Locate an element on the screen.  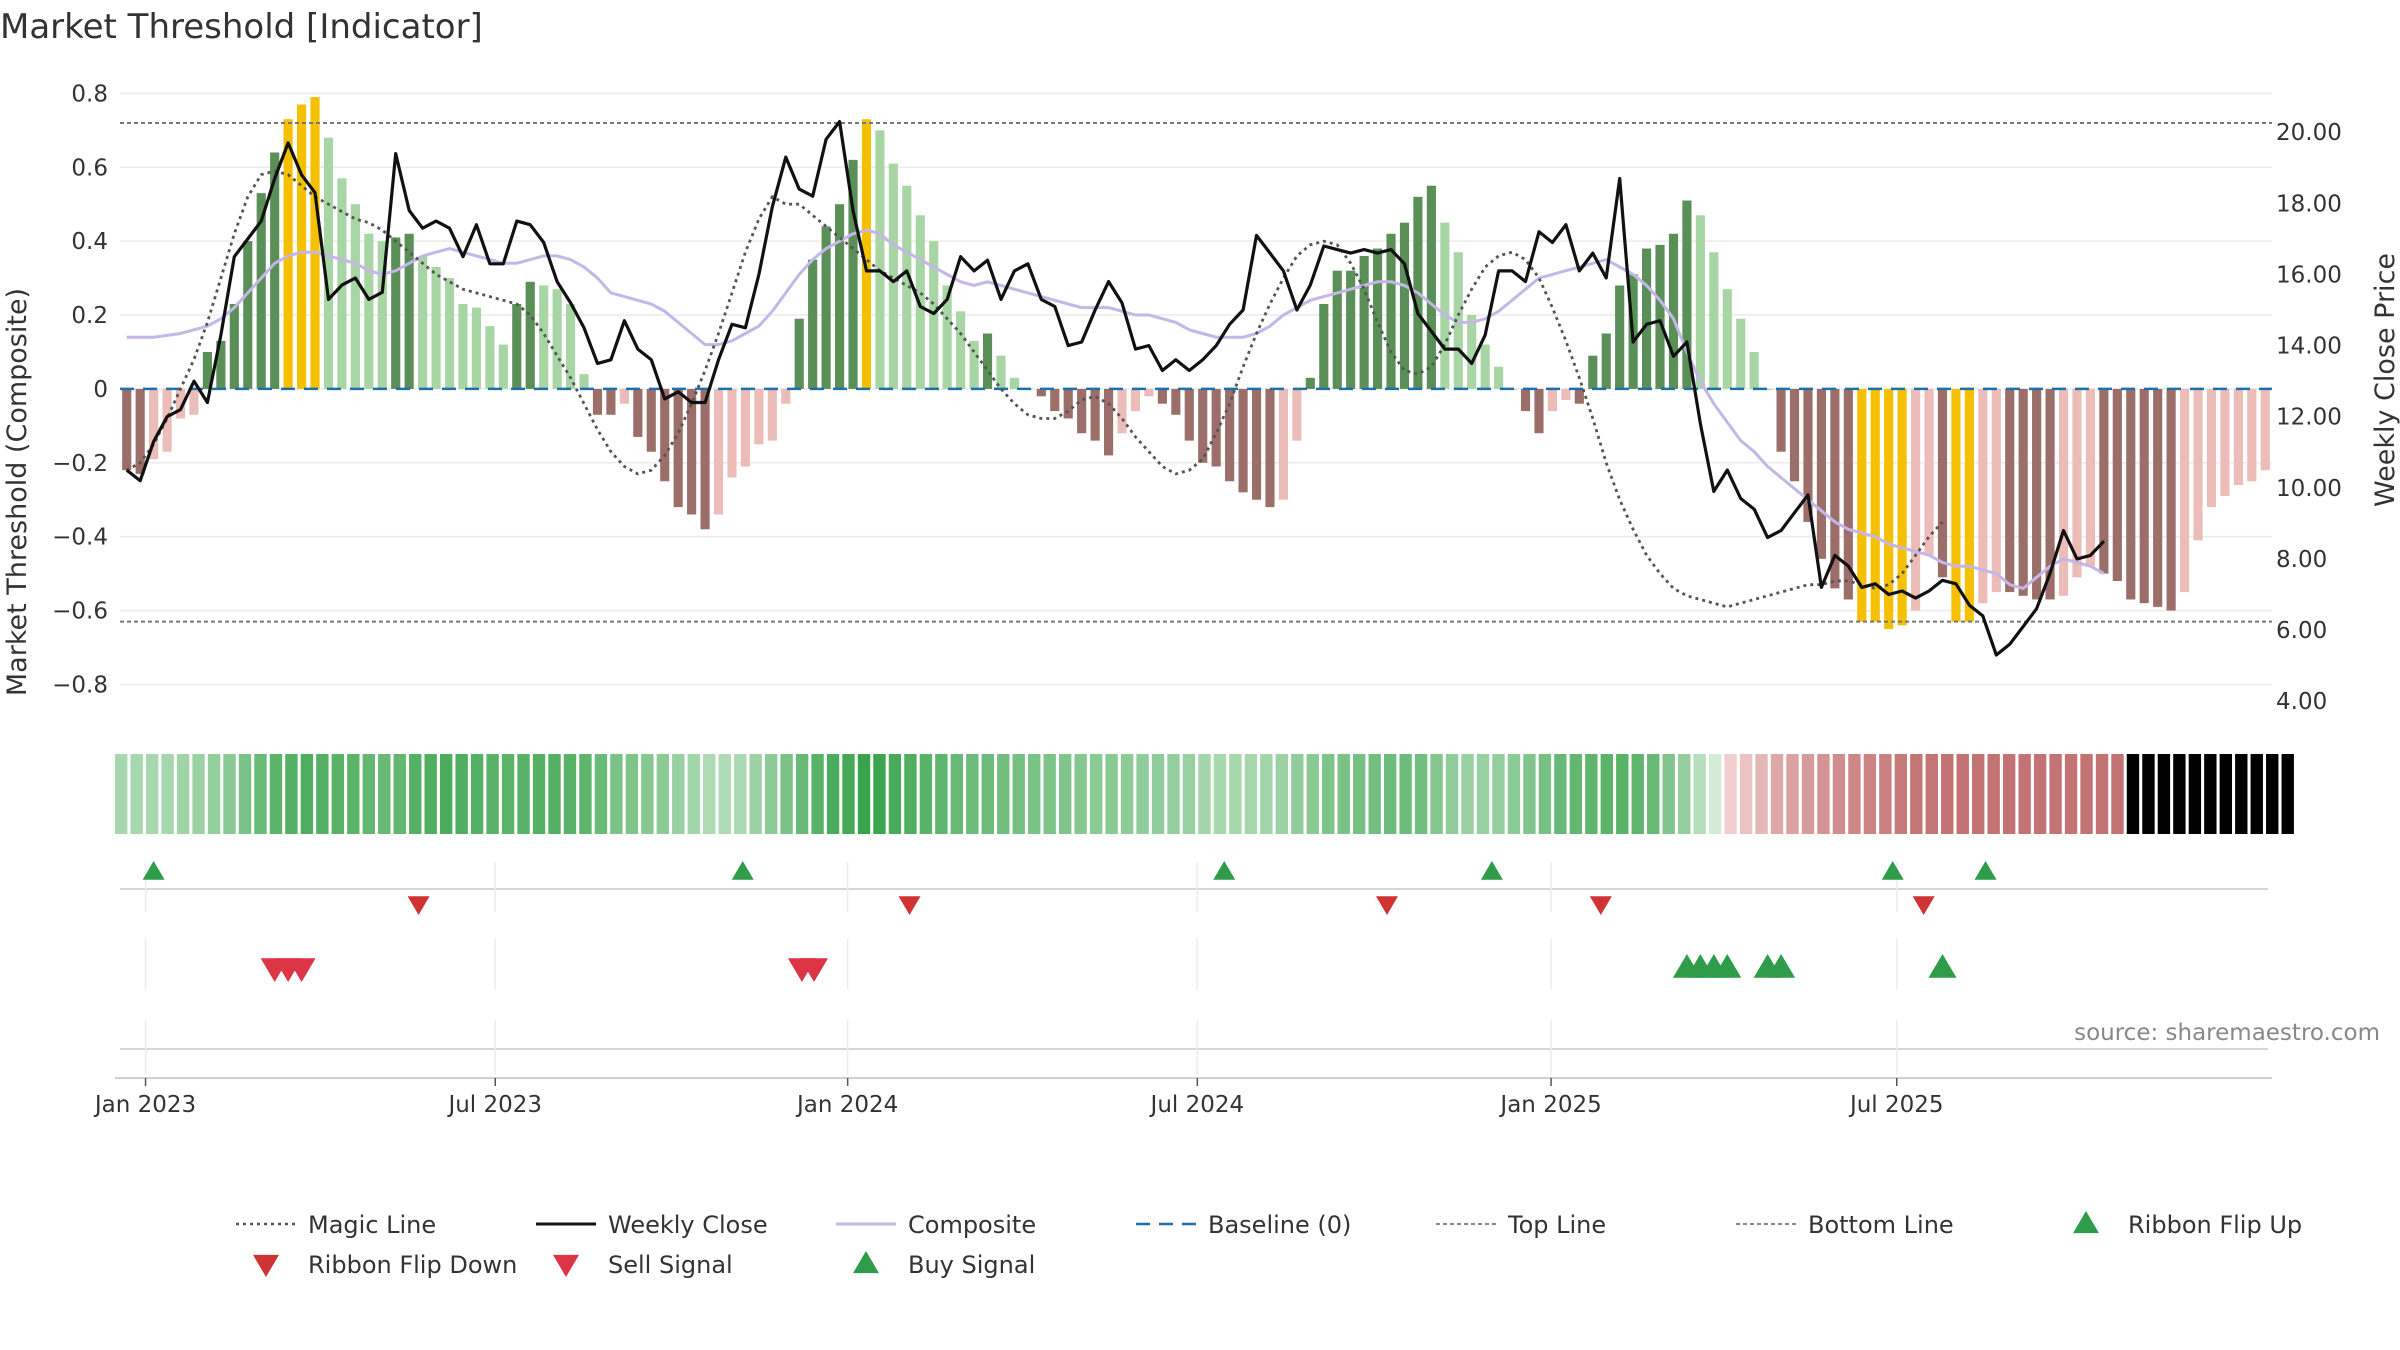
legend-weekly-close-label: Weekly Close is located at coordinates (688, 1225).